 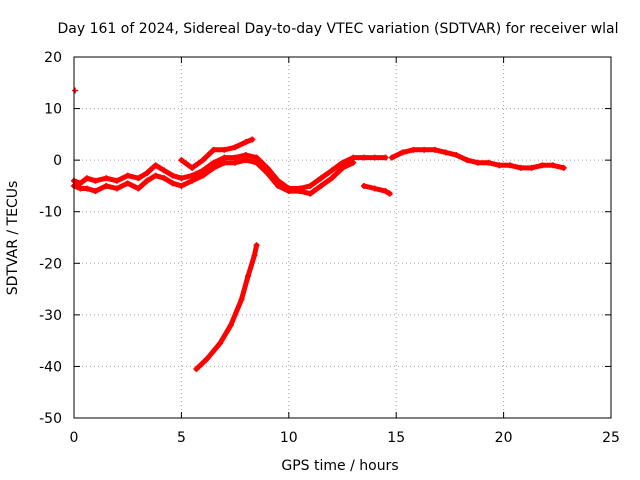 What do you see at coordinates (181, 438) in the screenshot?
I see `x-tick-label: 5` at bounding box center [181, 438].